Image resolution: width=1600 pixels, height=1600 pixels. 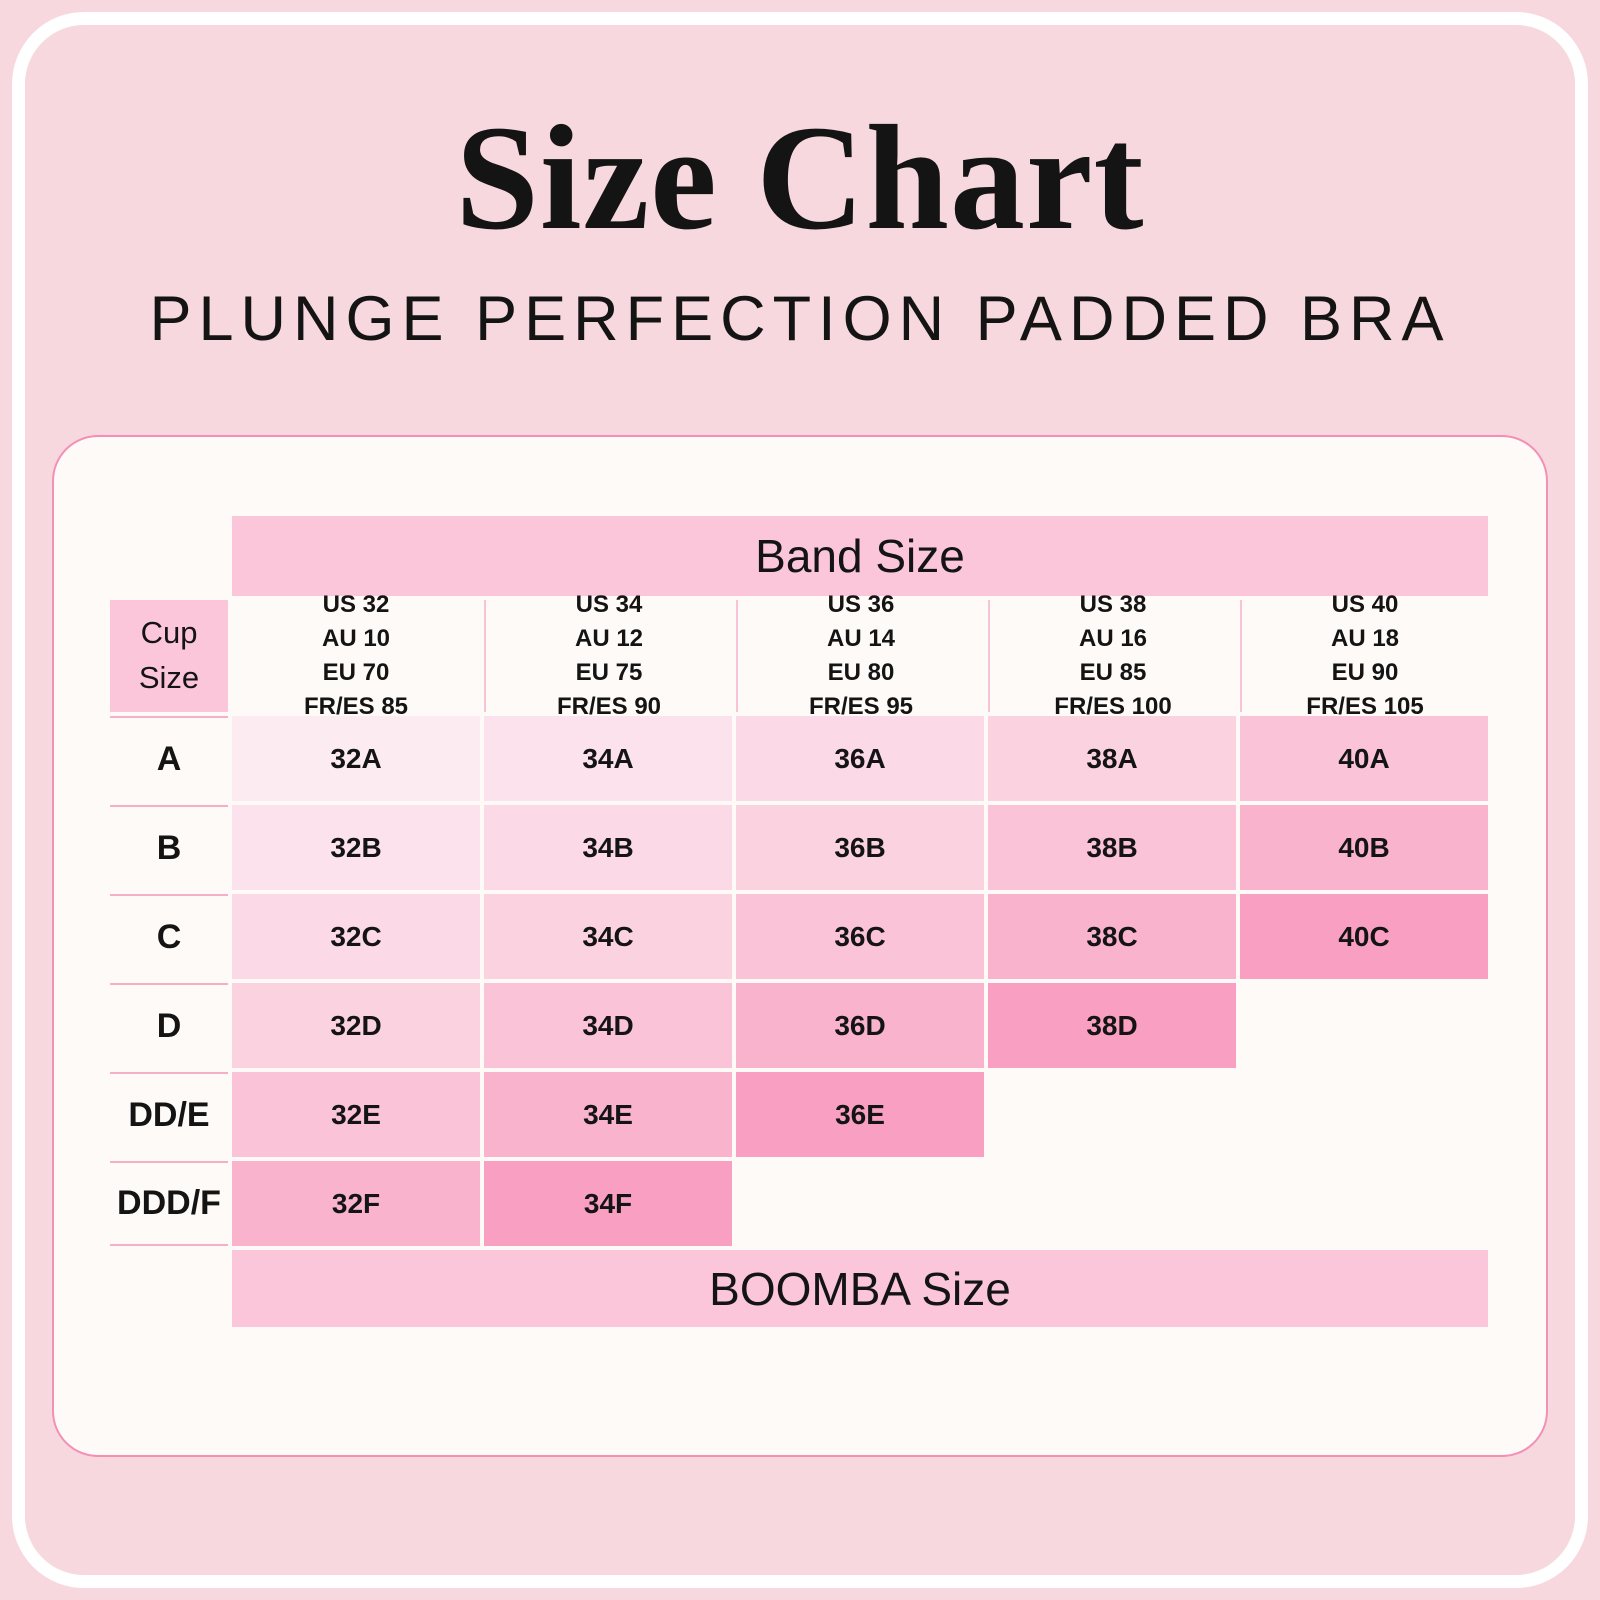 I want to click on size-cell: 32A, so click(x=356, y=758).